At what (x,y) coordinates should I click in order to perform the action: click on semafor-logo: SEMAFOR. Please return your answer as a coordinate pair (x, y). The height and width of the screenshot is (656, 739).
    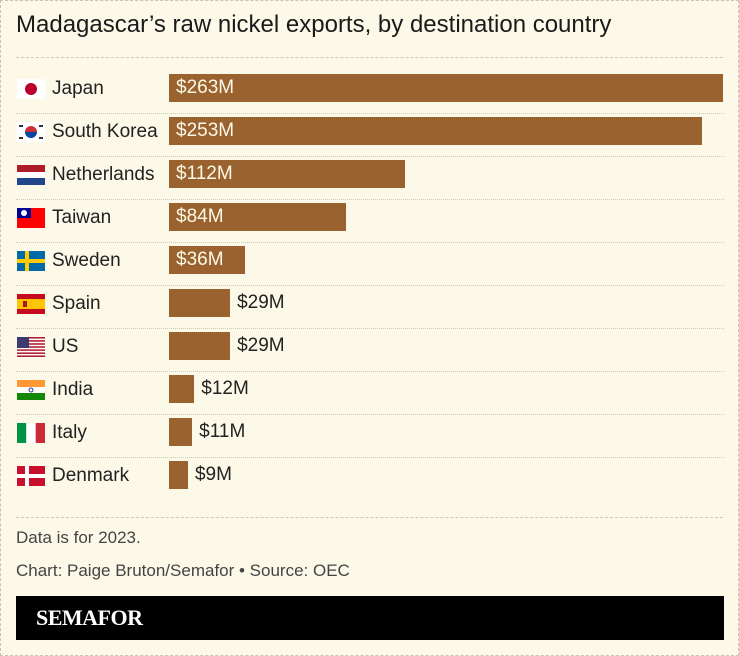
    Looking at the image, I should click on (89, 617).